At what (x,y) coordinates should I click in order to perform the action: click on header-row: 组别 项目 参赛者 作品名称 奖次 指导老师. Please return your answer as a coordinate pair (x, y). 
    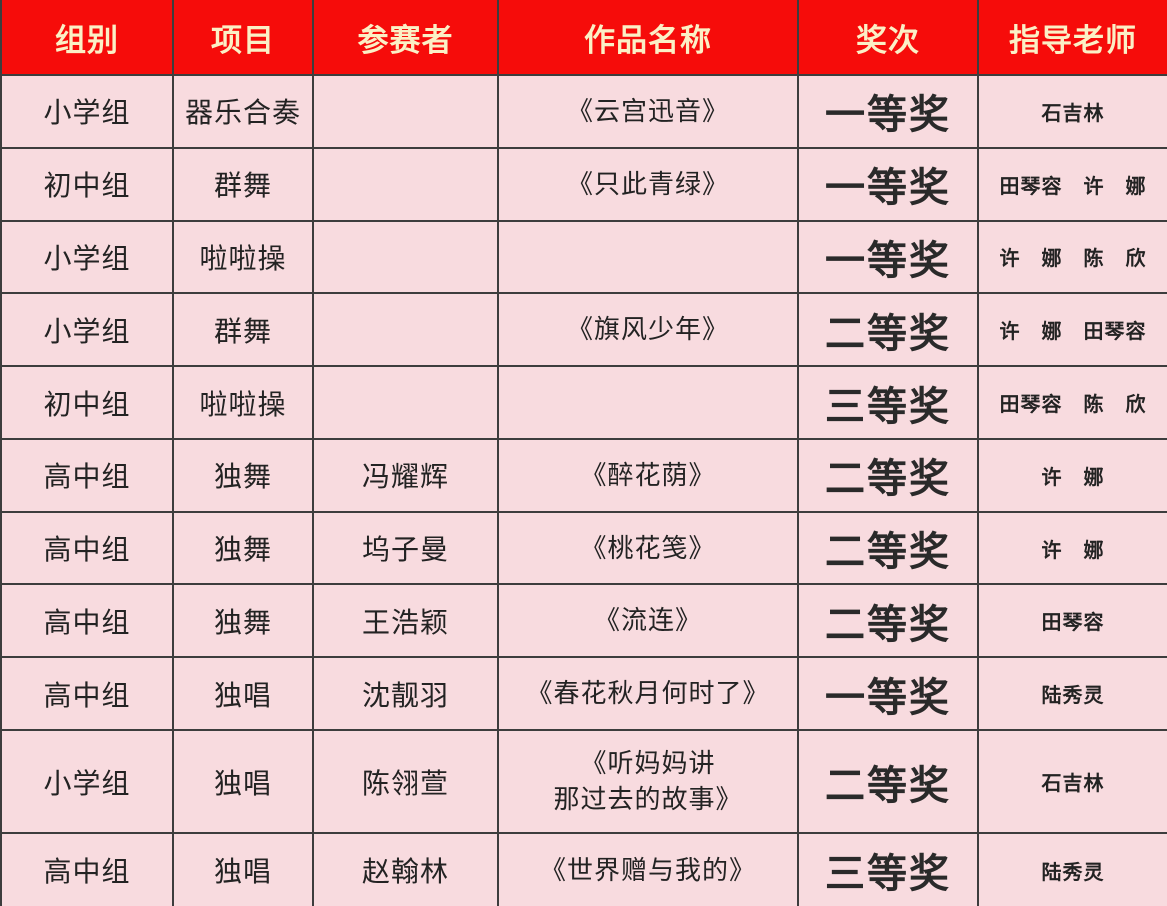
    Looking at the image, I should click on (583, 38).